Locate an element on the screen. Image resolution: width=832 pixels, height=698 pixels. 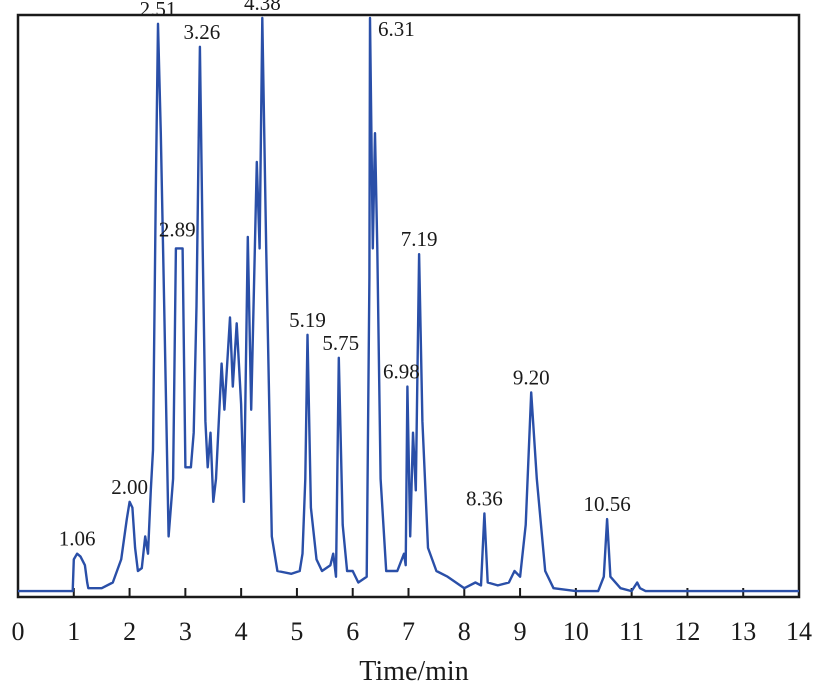
x-tick-label: 5 is located at coordinates (296, 631).